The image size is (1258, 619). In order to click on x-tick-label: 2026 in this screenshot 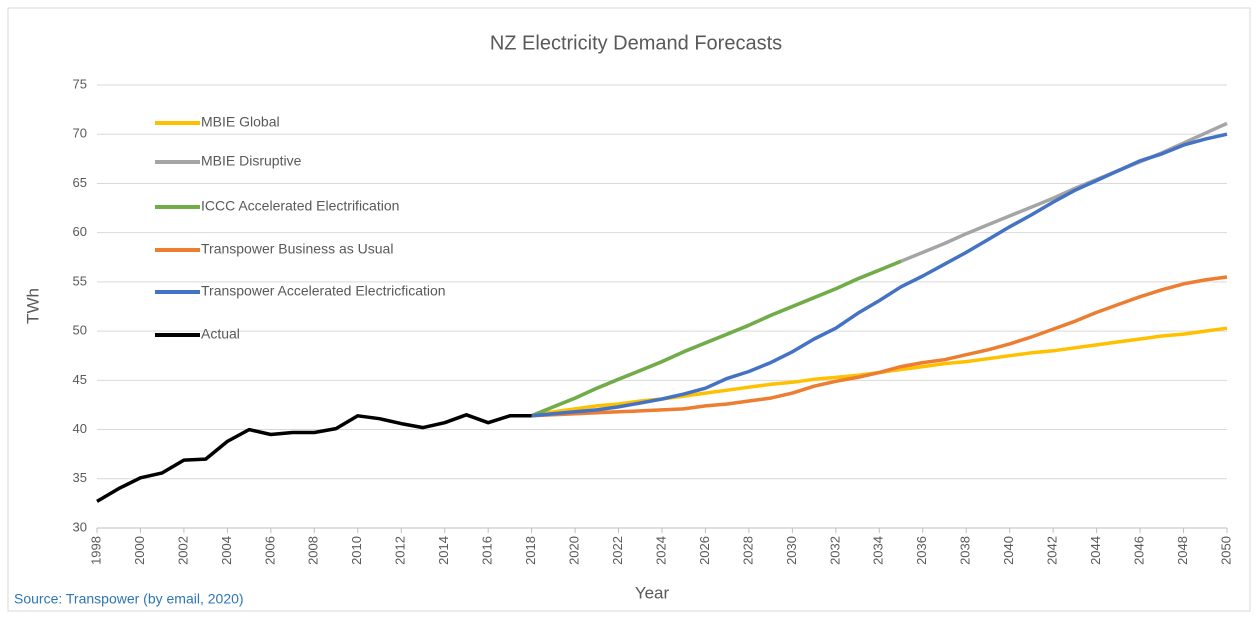, I will do `click(704, 550)`.